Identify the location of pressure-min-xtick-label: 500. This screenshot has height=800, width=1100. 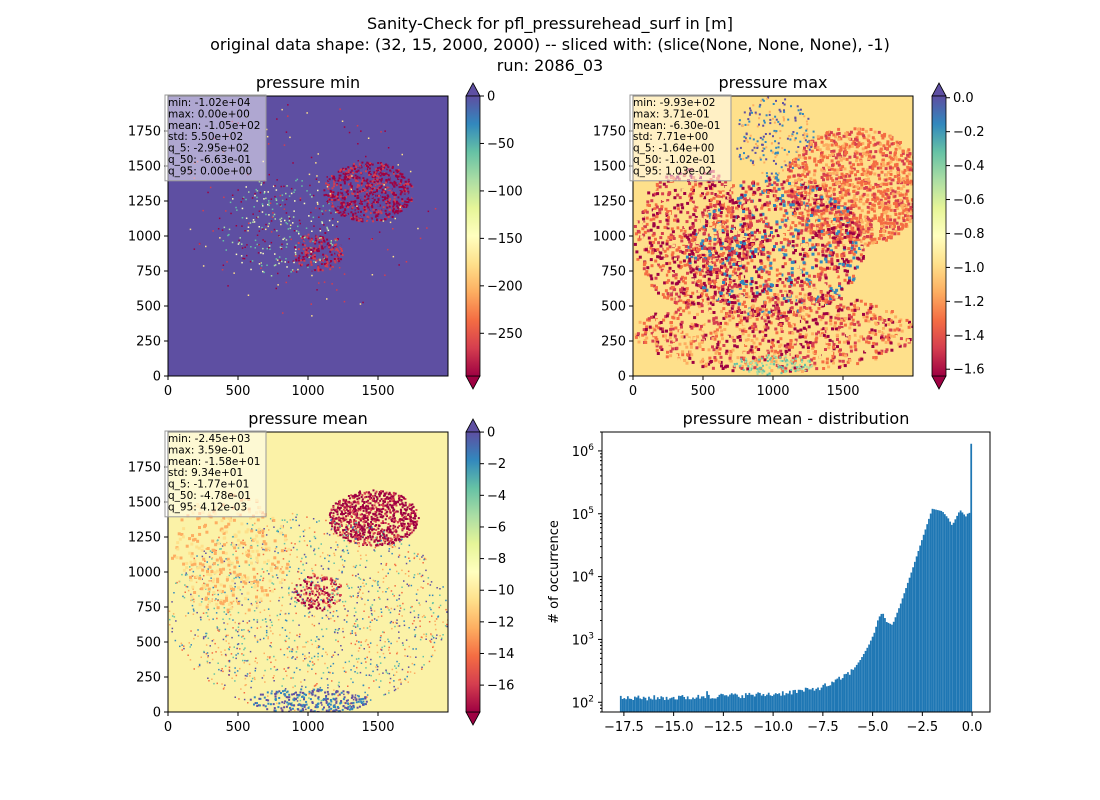
(238, 391).